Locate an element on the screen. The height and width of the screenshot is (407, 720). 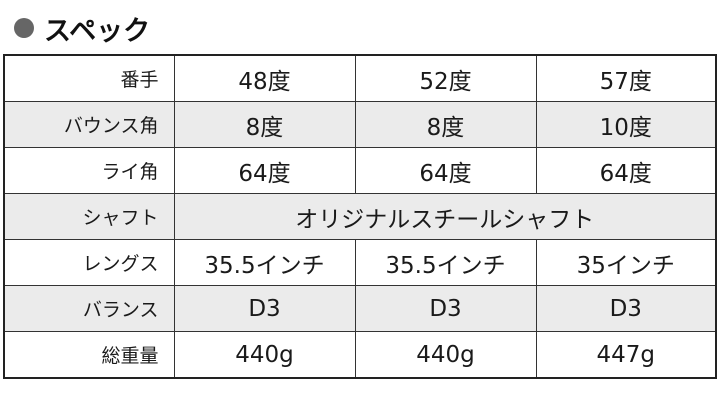
row-label: レングス is located at coordinates (89, 262).